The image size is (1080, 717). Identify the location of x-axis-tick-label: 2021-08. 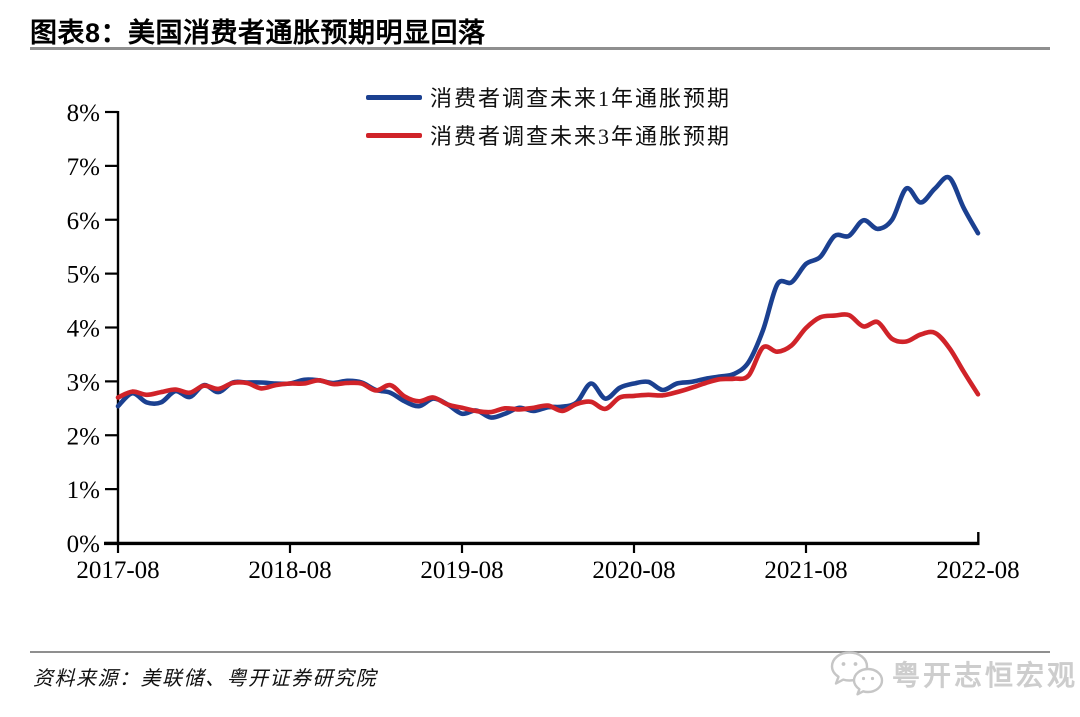
(805, 570).